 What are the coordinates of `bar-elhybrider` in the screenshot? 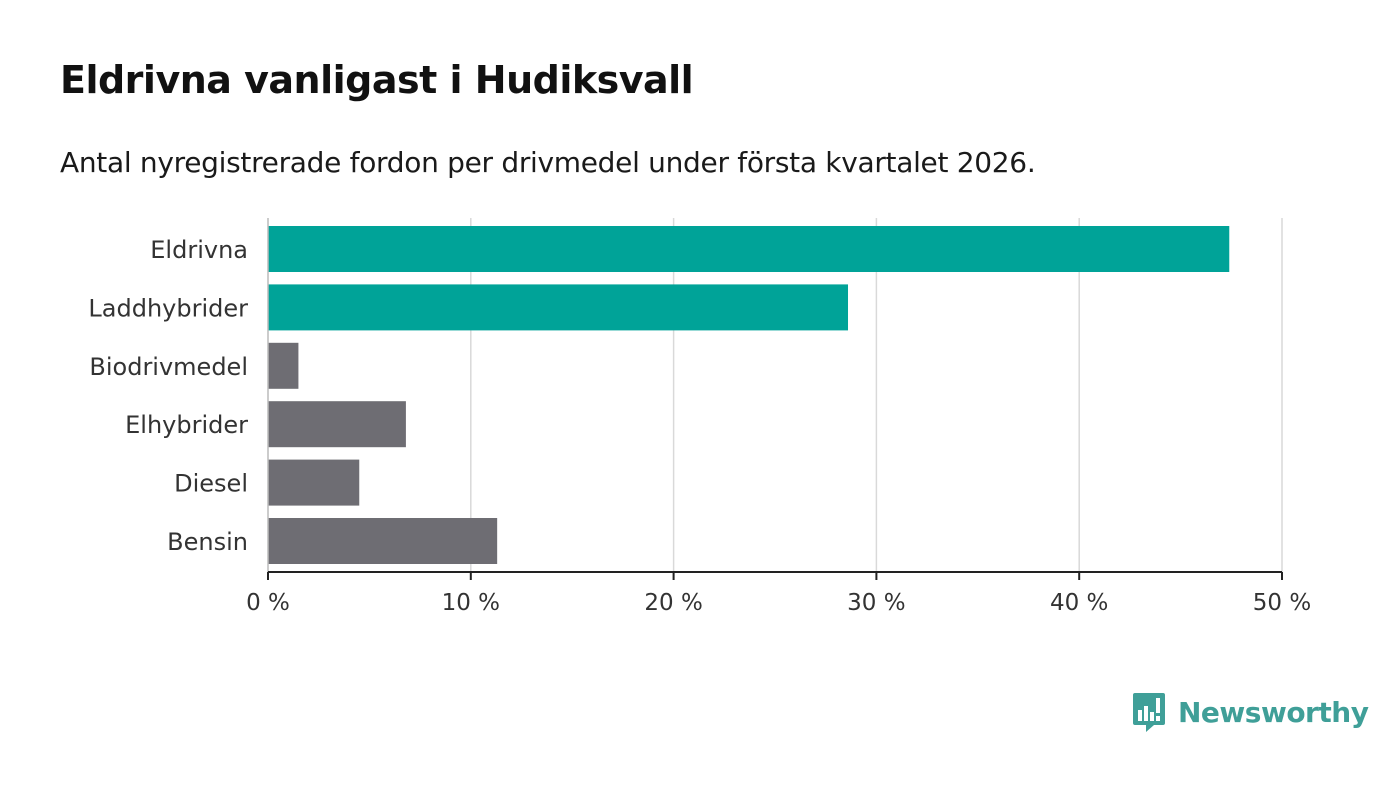 It's located at (337, 424).